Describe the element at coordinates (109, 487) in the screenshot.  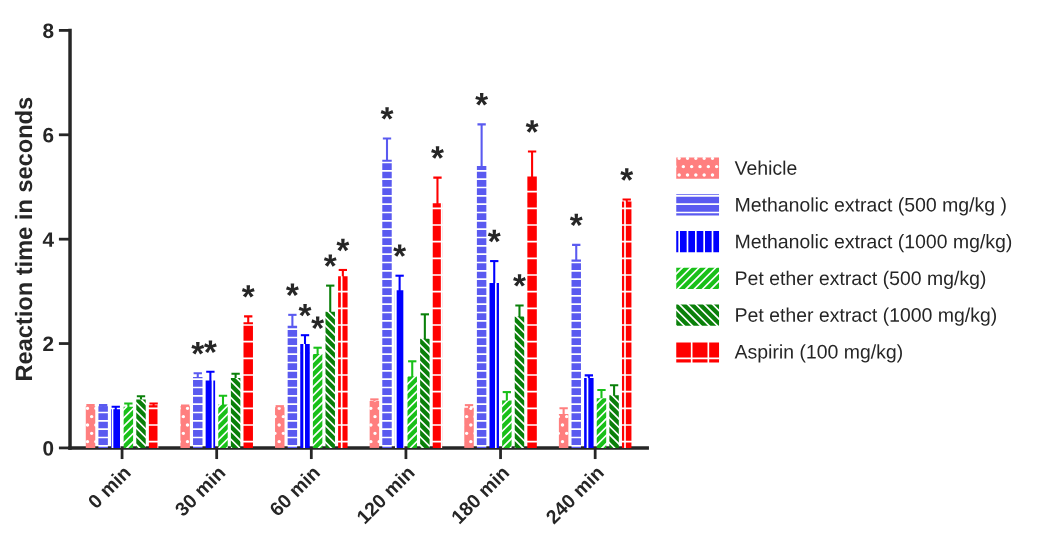
I see `x-tick-label: 0 min` at that location.